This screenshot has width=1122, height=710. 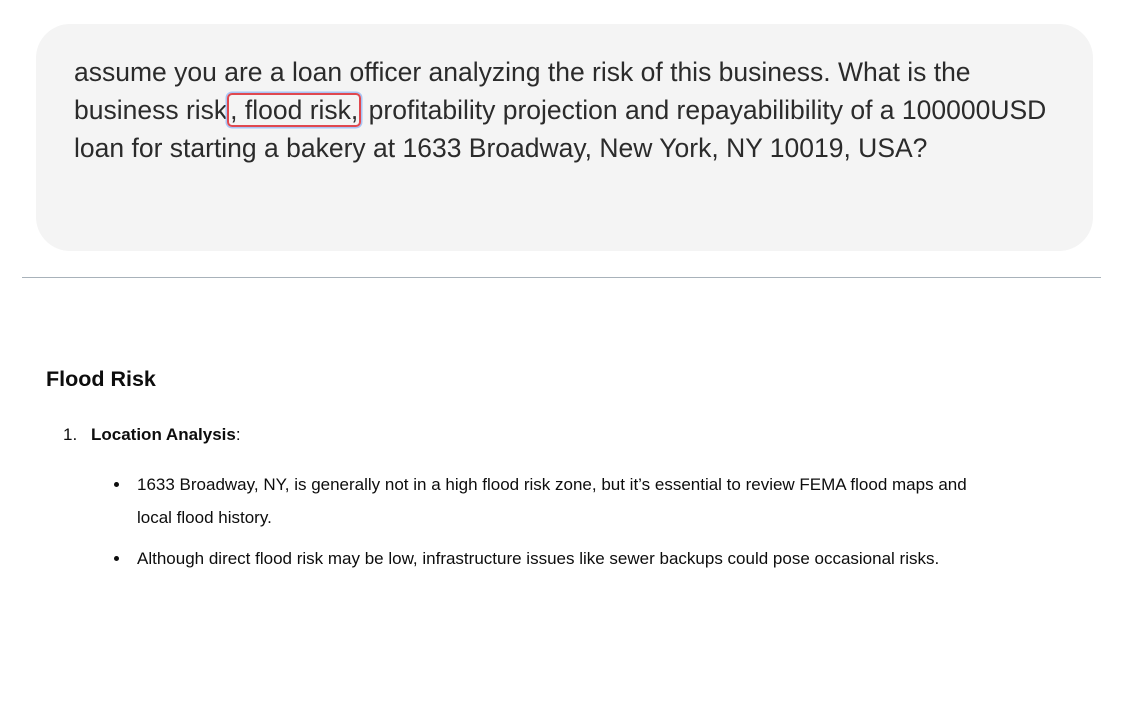 I want to click on divider, so click(x=561, y=277).